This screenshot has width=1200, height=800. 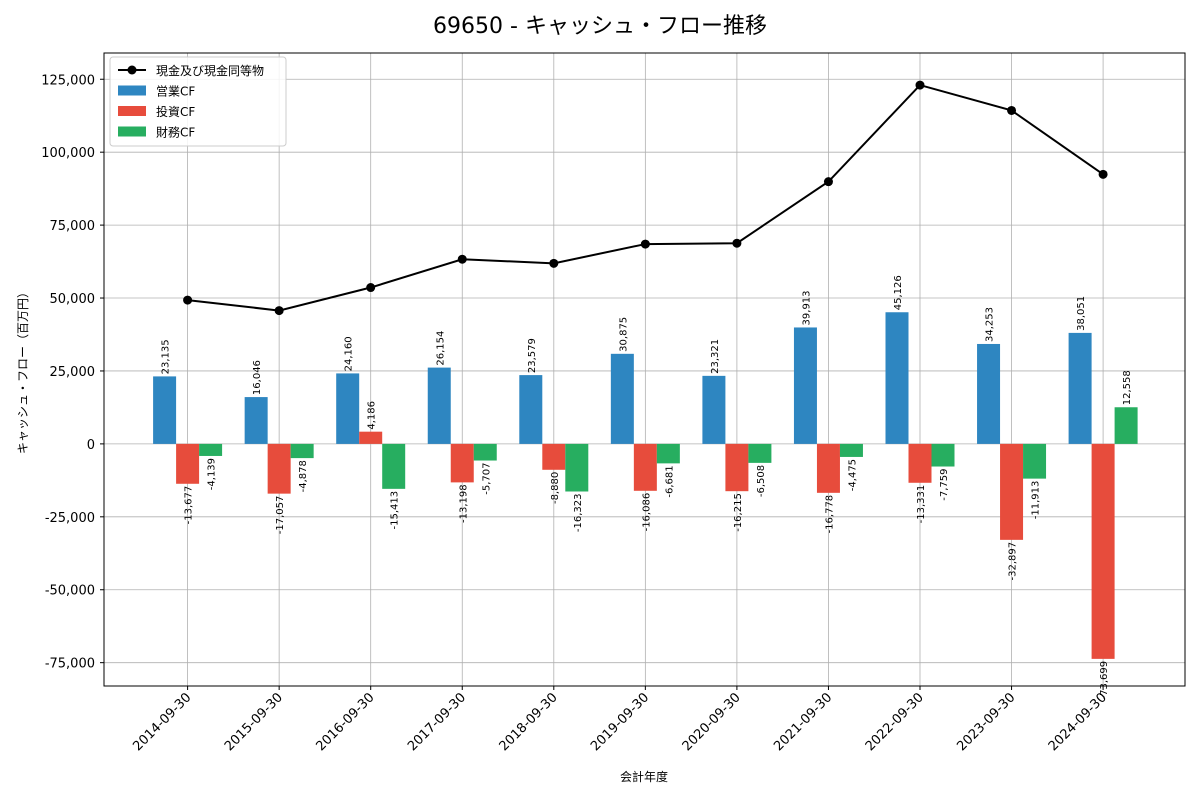 I want to click on data-label: -6,508, so click(x=761, y=481).